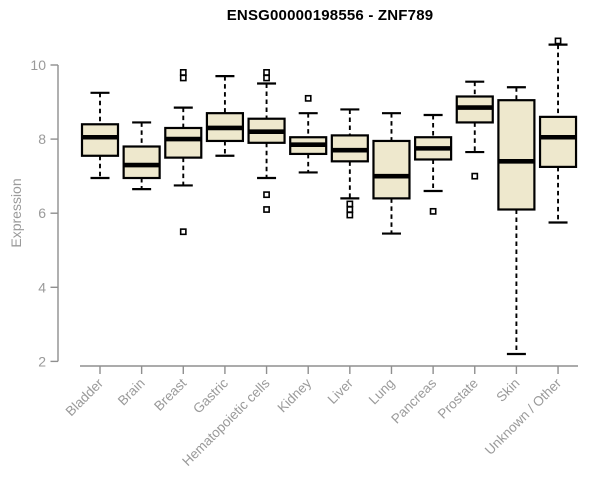  Describe the element at coordinates (170, 394) in the screenshot. I see `x-tick-label: Breast` at that location.